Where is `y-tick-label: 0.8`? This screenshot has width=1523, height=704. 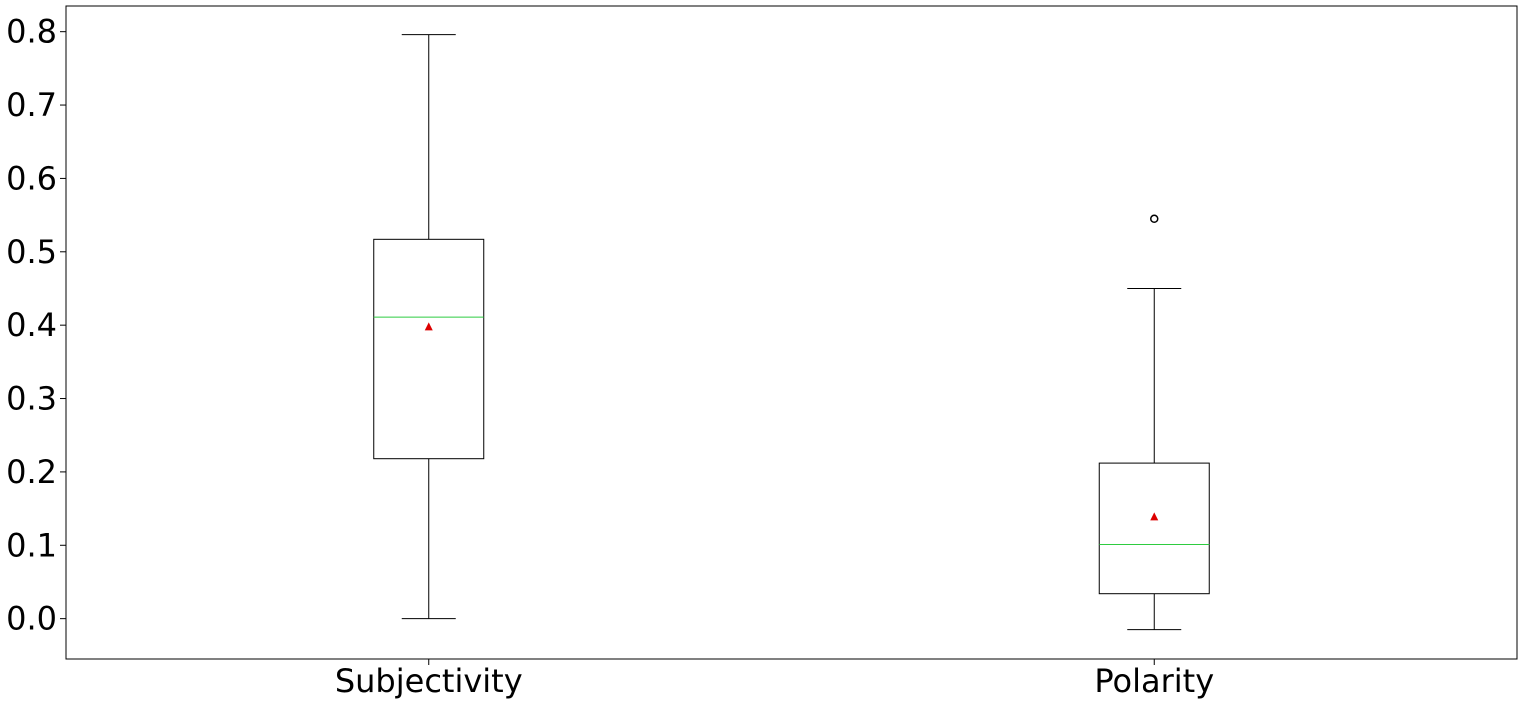 y-tick-label: 0.8 is located at coordinates (31, 32).